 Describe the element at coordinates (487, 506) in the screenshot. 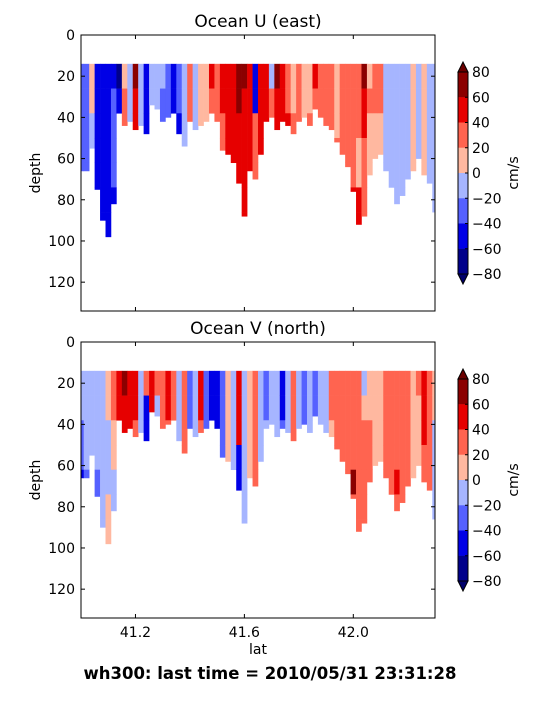

I see `colorbar-tick-label: −20` at that location.